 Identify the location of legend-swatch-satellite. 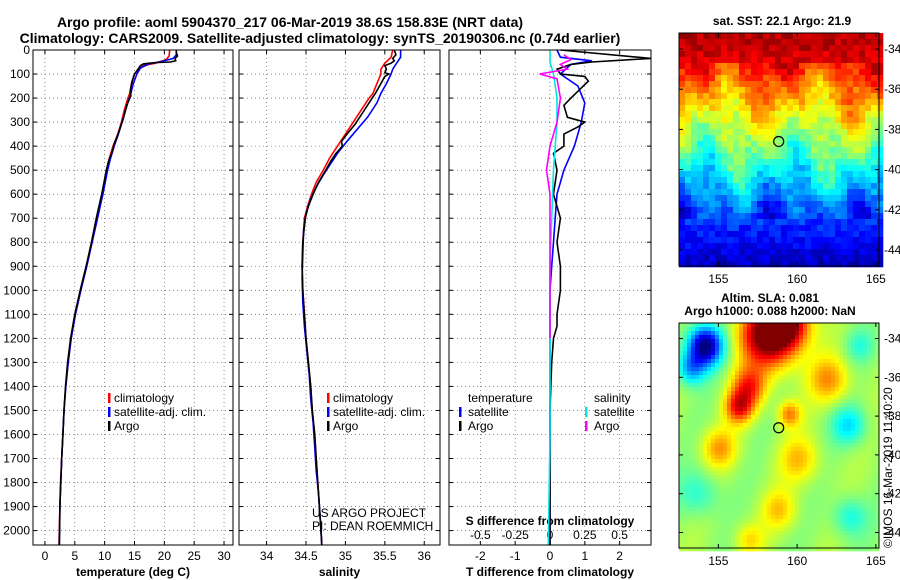
(109, 412).